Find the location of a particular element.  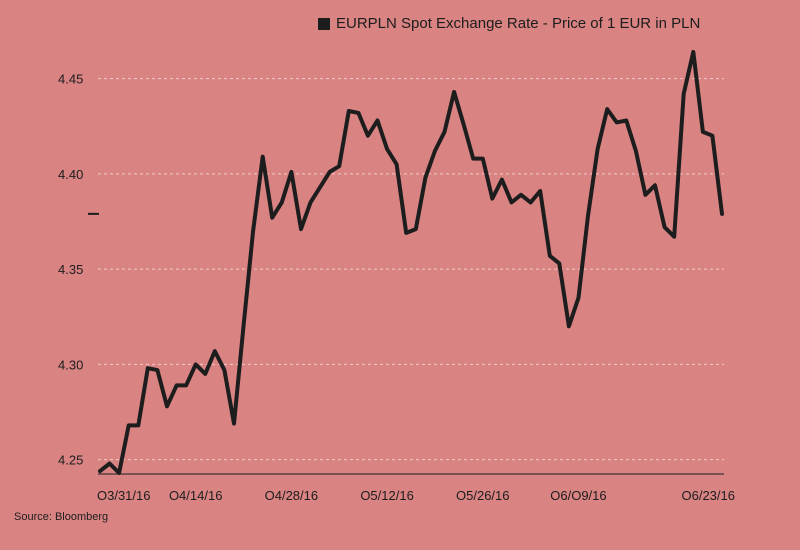

x-tick-label: O3/31/16 is located at coordinates (124, 495).